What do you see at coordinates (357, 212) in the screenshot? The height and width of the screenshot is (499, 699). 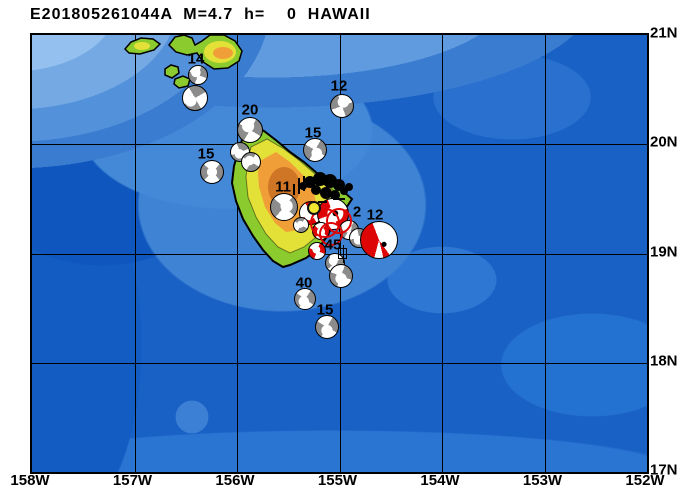 I see `depth-label: 2` at bounding box center [357, 212].